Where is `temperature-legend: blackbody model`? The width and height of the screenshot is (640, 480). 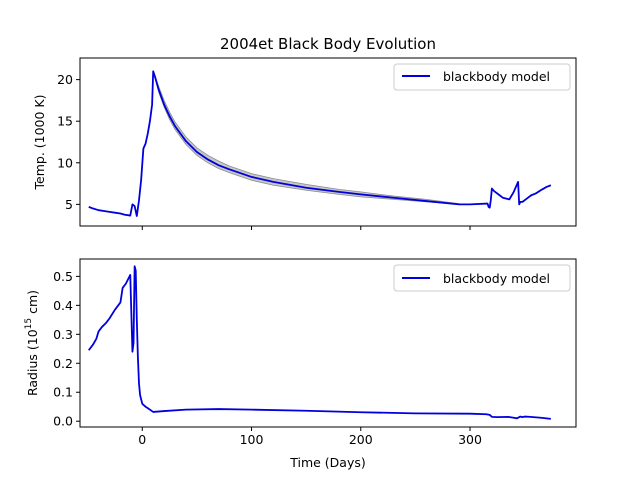 temperature-legend: blackbody model is located at coordinates (482, 77).